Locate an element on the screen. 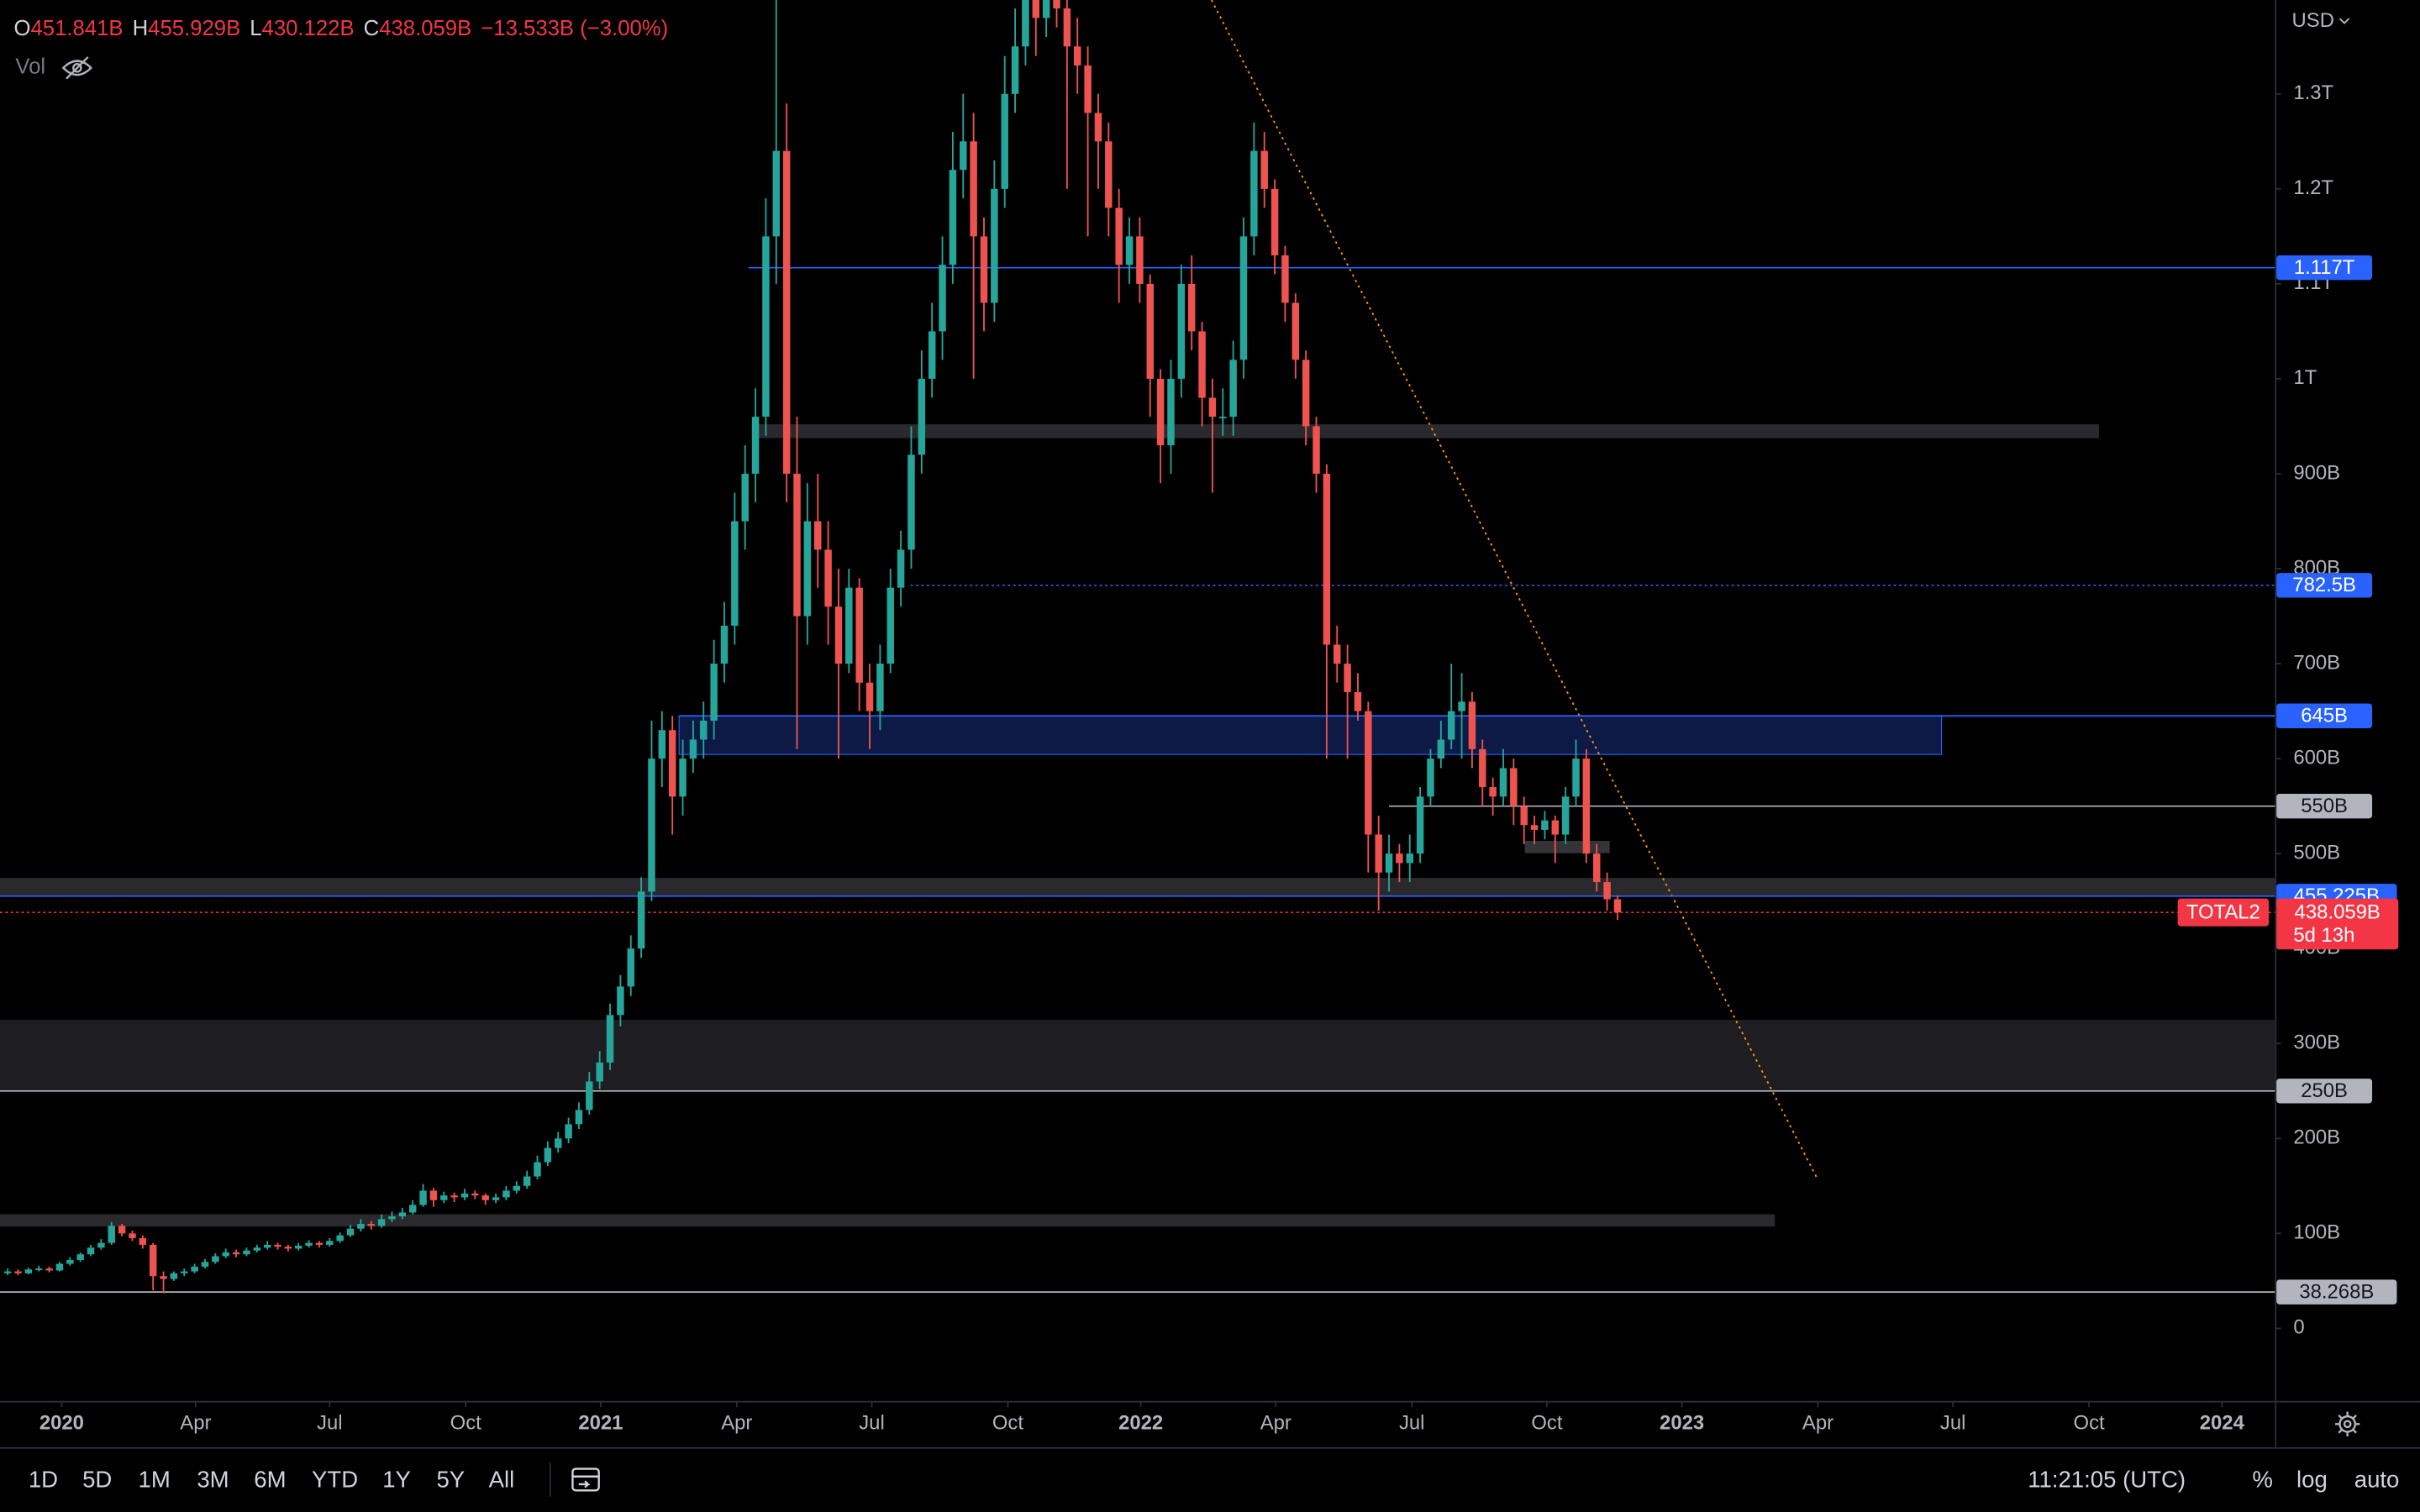 This screenshot has width=2420, height=1512. x-tick-label: 2022 is located at coordinates (1140, 1423).